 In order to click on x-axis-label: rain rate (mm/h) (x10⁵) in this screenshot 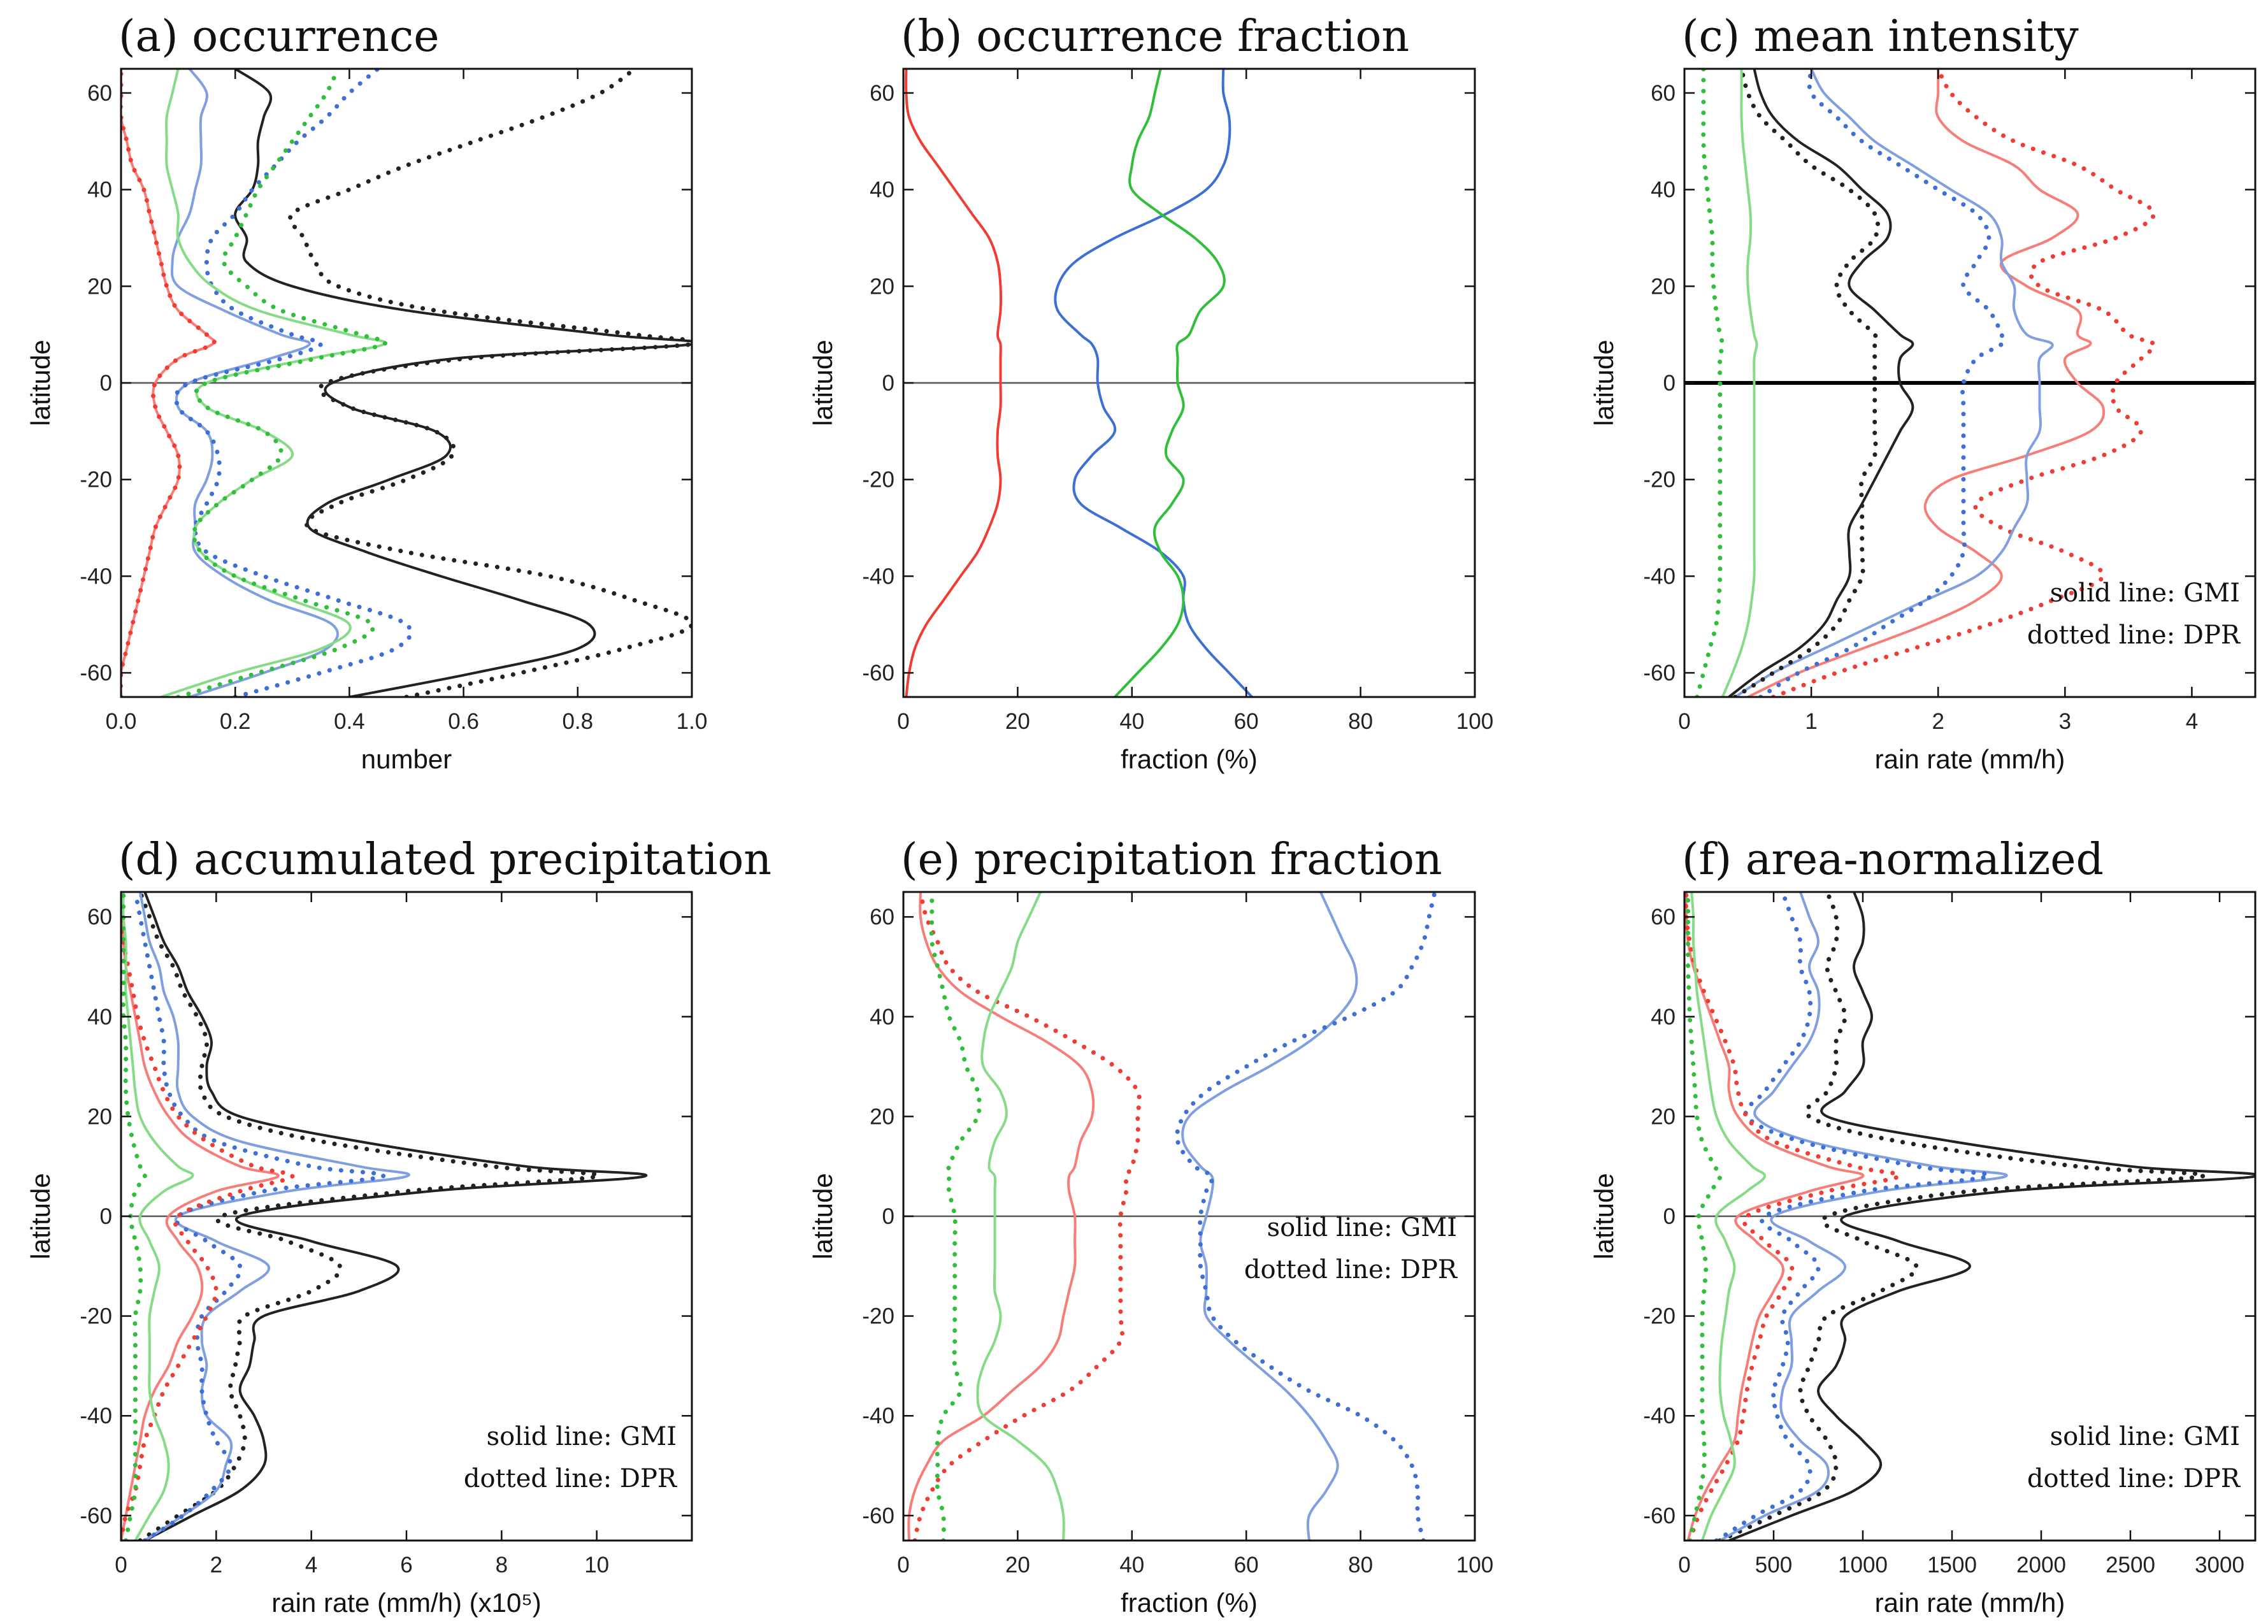, I will do `click(406, 1603)`.